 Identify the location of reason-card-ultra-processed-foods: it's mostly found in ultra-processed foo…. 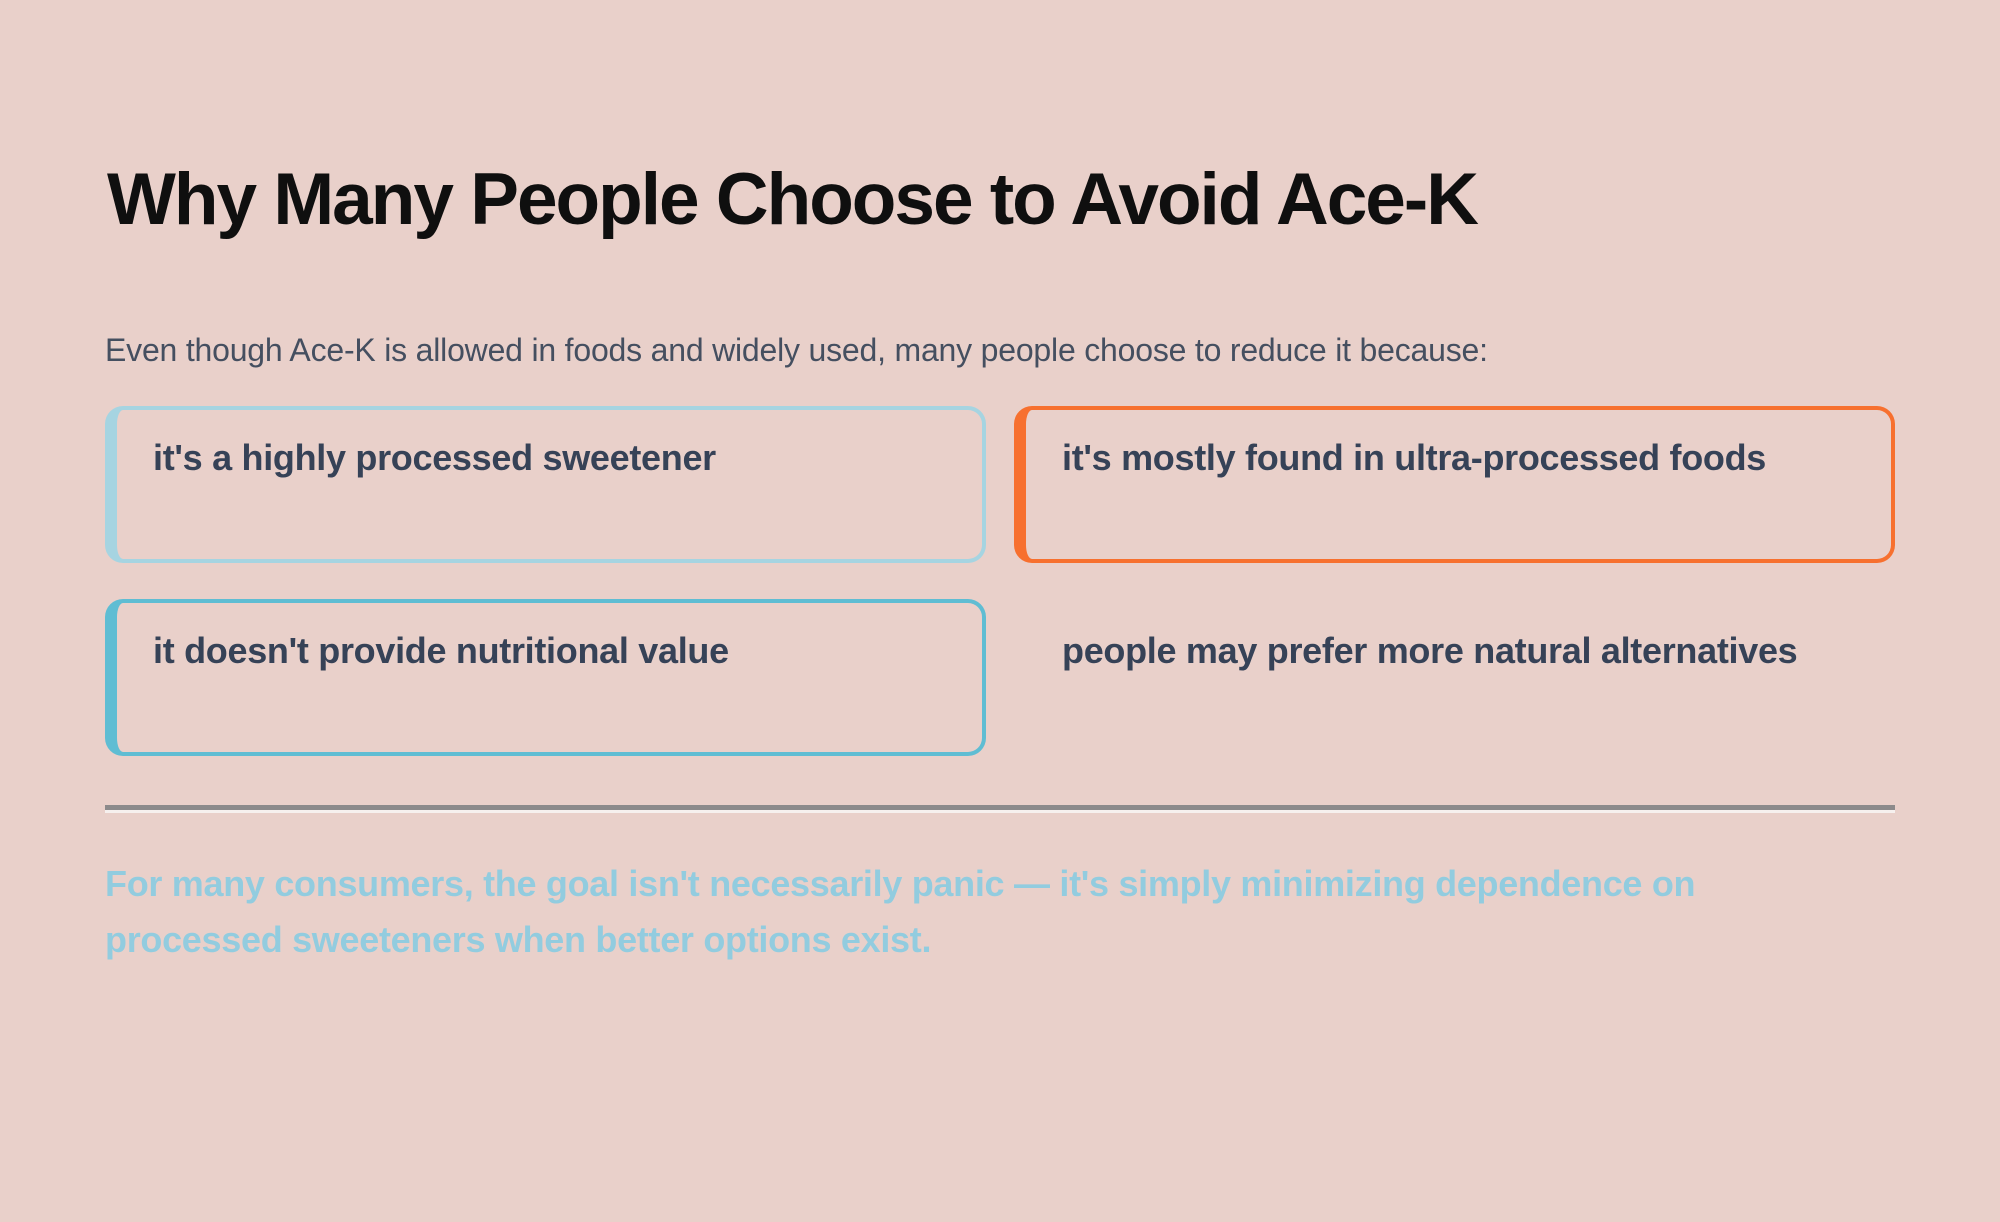
(1454, 484).